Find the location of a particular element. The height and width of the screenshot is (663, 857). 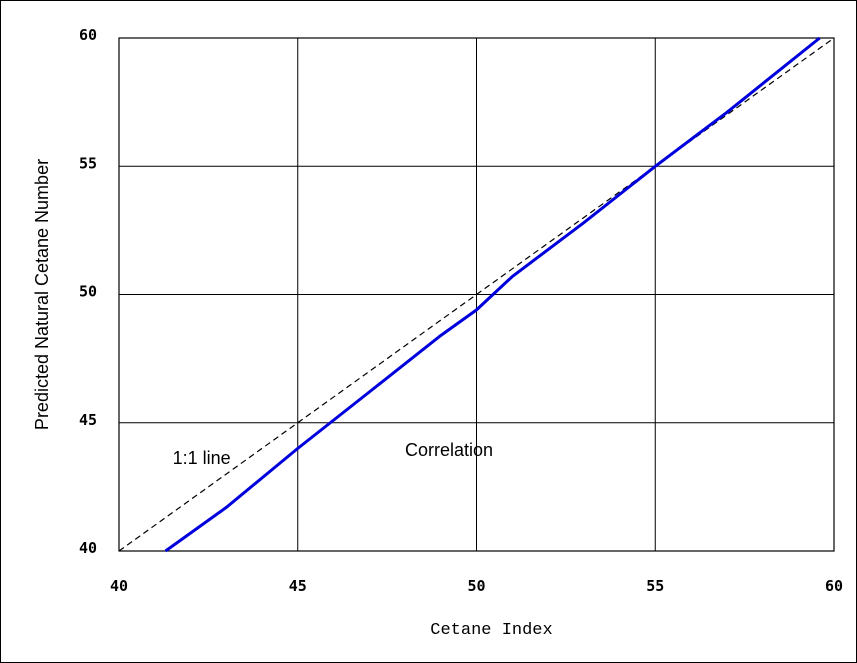

y-tick-label-0: 40 is located at coordinates (88, 548).